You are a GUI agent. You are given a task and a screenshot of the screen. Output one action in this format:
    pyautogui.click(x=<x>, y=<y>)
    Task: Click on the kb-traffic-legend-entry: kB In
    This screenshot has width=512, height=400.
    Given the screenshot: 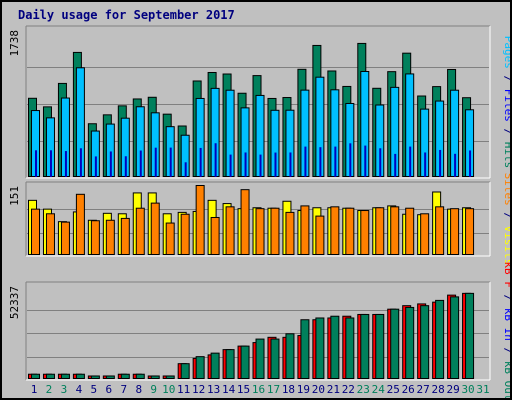 What is the action you would take?
    pyautogui.click(x=506, y=324)
    